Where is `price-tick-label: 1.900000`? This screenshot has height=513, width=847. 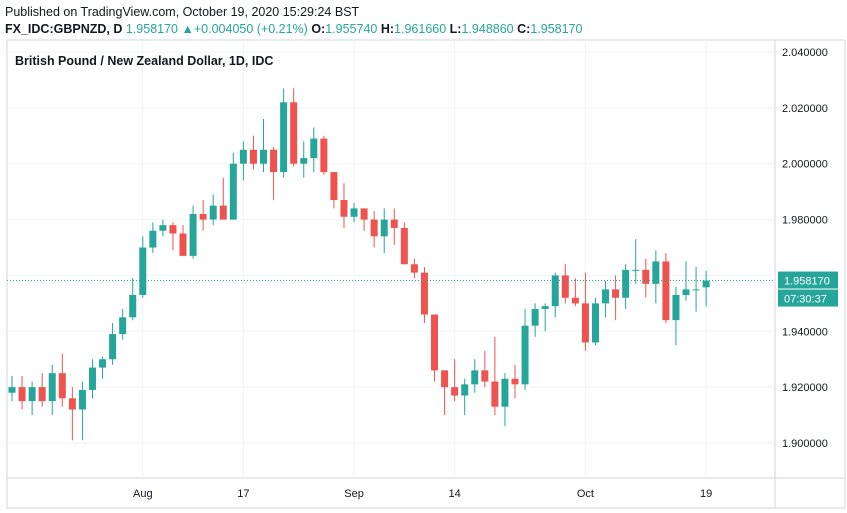 price-tick-label: 1.900000 is located at coordinates (805, 444).